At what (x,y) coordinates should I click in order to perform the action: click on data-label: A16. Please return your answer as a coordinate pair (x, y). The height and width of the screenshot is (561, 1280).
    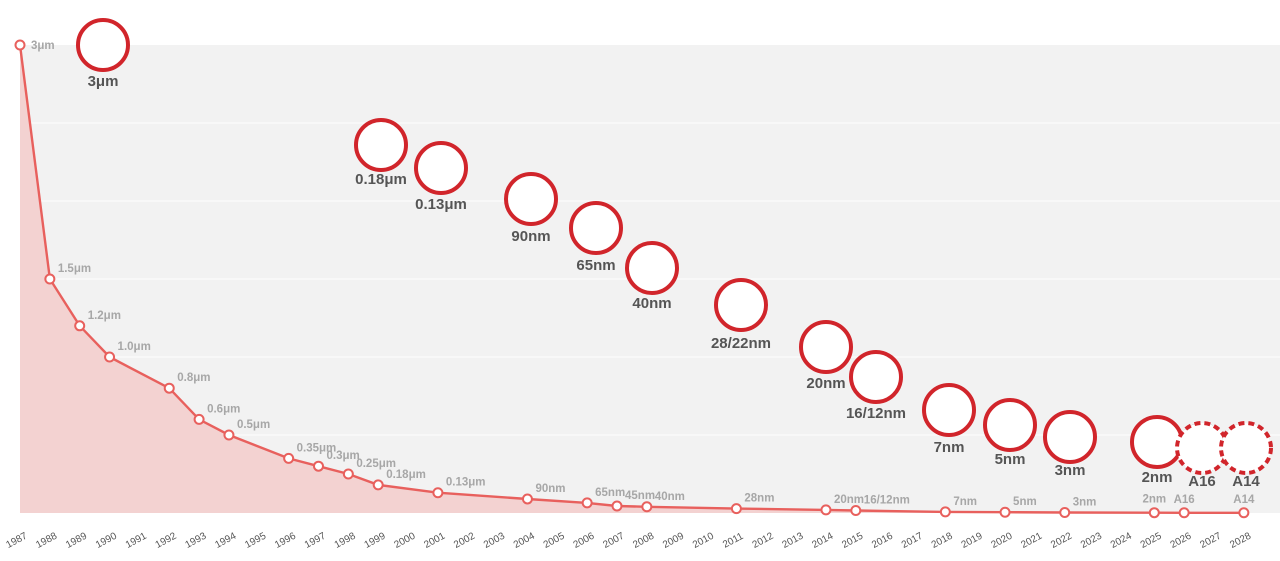
    Looking at the image, I should click on (1184, 500).